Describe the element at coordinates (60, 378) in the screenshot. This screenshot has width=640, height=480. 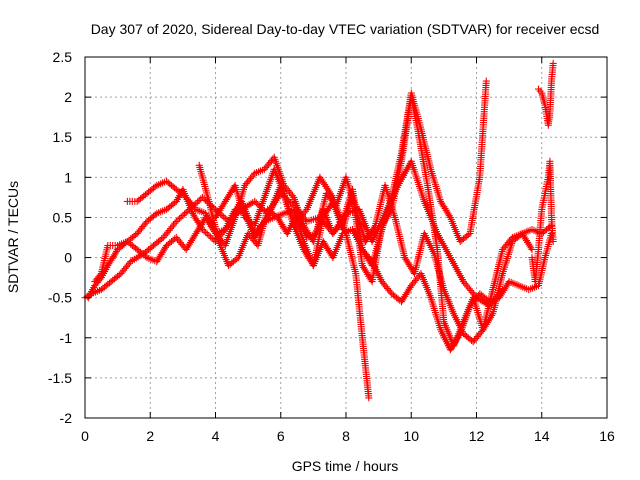
I see `y-tick-label: -1.5` at that location.